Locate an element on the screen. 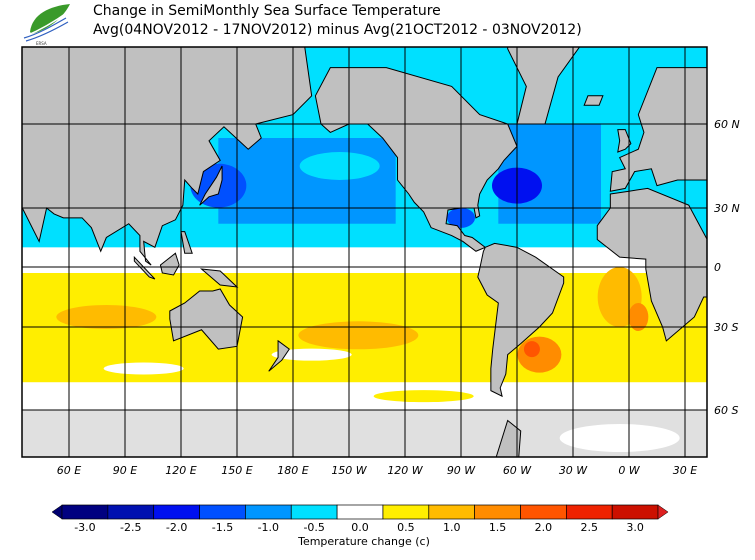 This screenshot has height=560, width=755. colorbar-tick-label: -1.5 is located at coordinates (222, 527).